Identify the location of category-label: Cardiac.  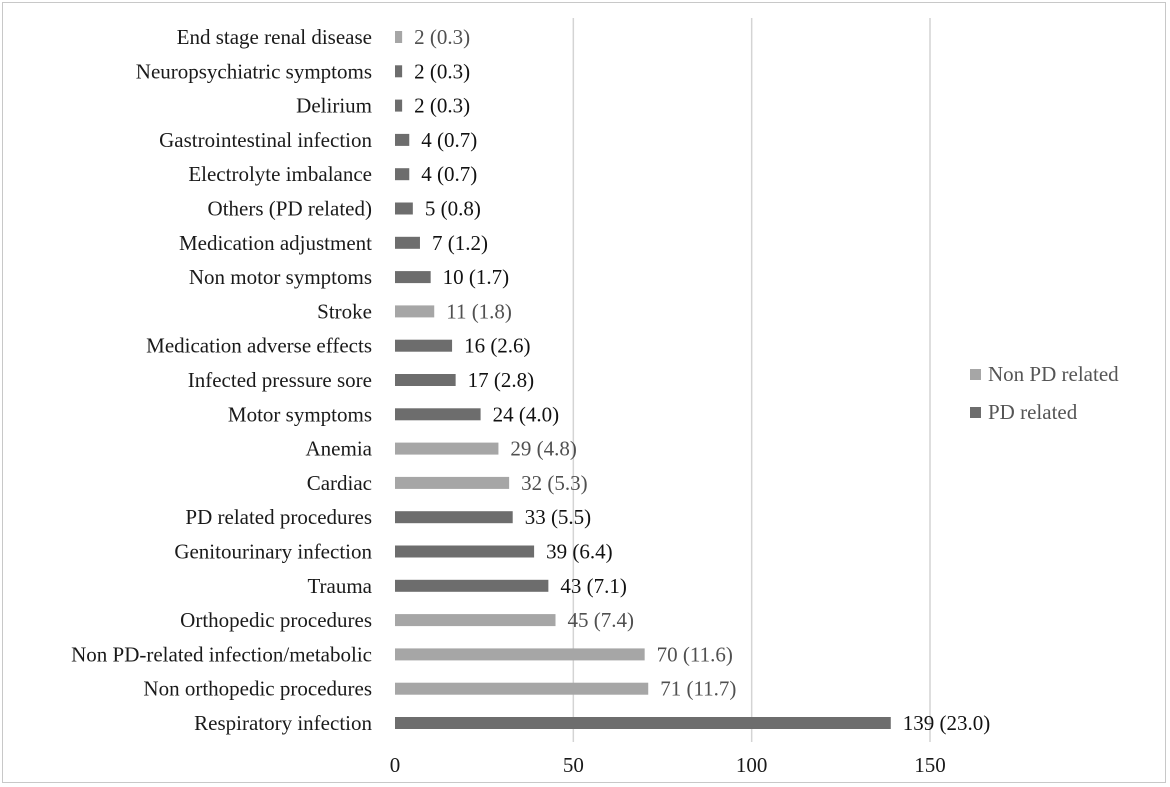
(339, 483).